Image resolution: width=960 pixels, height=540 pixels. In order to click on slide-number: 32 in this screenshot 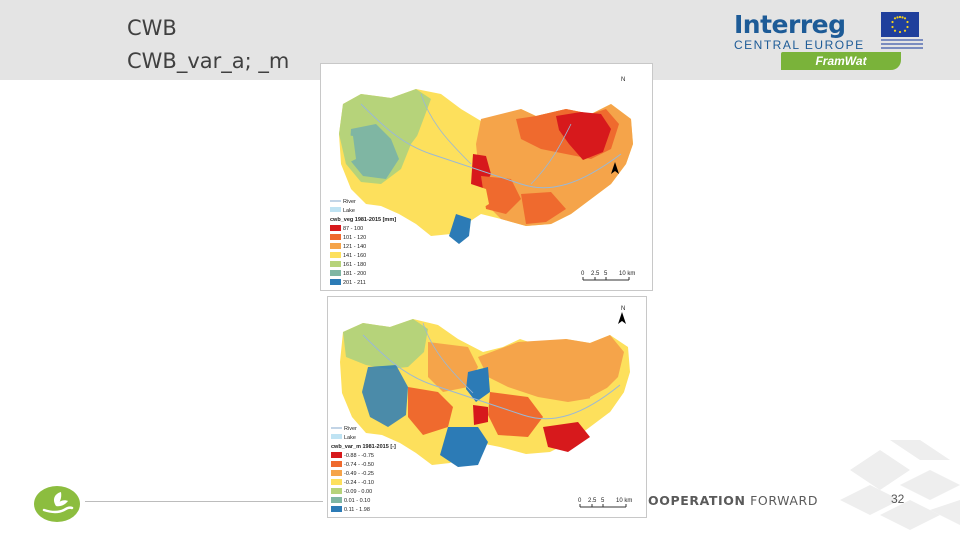, I will do `click(898, 499)`.